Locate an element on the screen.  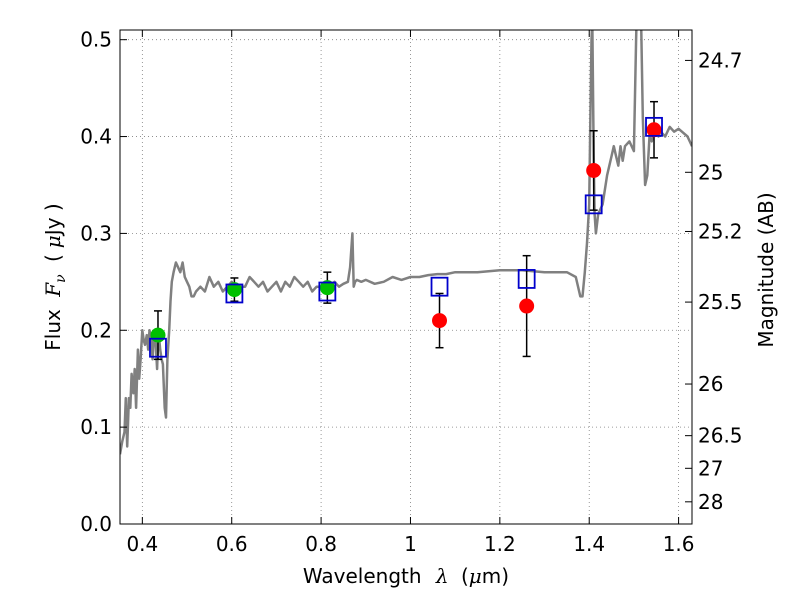
y-axis-unit-mu: μ is located at coordinates (53, 241).